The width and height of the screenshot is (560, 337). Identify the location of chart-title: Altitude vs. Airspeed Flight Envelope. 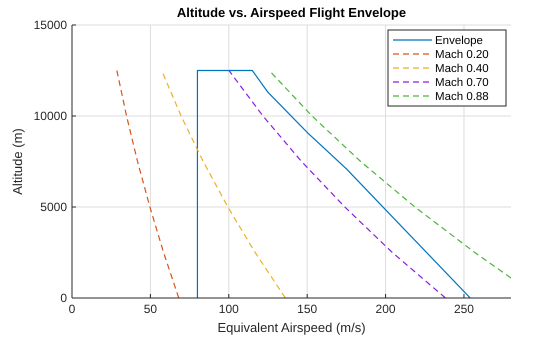
(291, 12).